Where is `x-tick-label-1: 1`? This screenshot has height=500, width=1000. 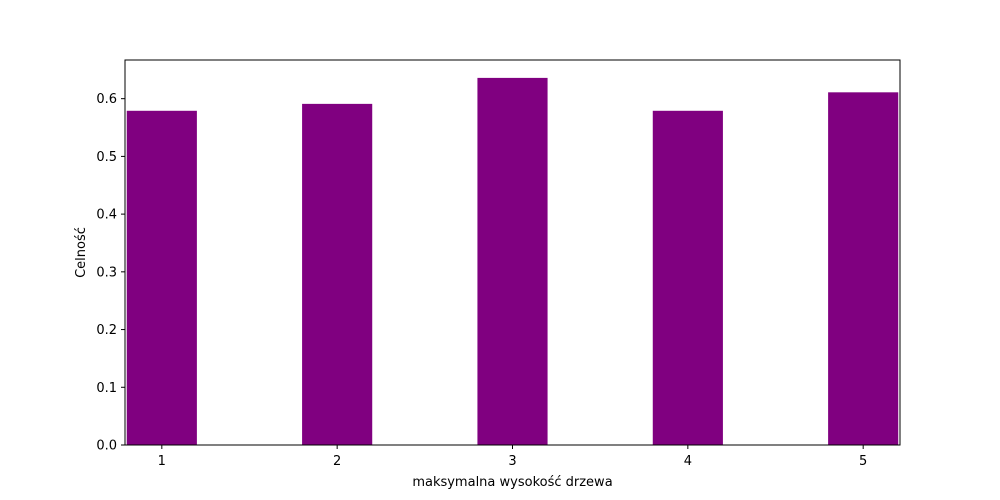
x-tick-label-1: 1 is located at coordinates (162, 461).